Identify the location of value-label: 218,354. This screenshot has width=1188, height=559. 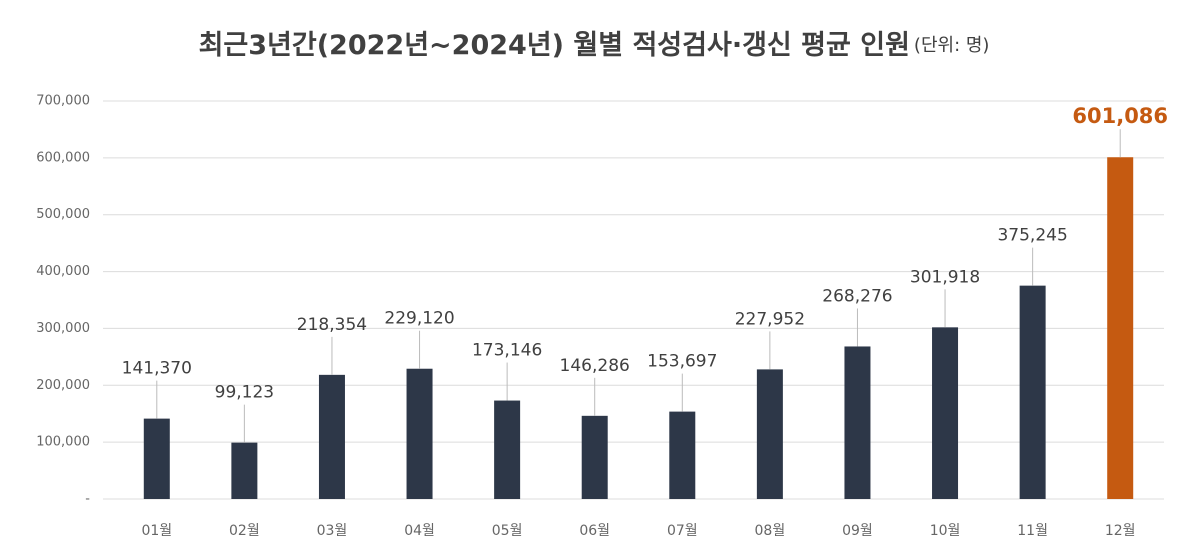
(332, 325).